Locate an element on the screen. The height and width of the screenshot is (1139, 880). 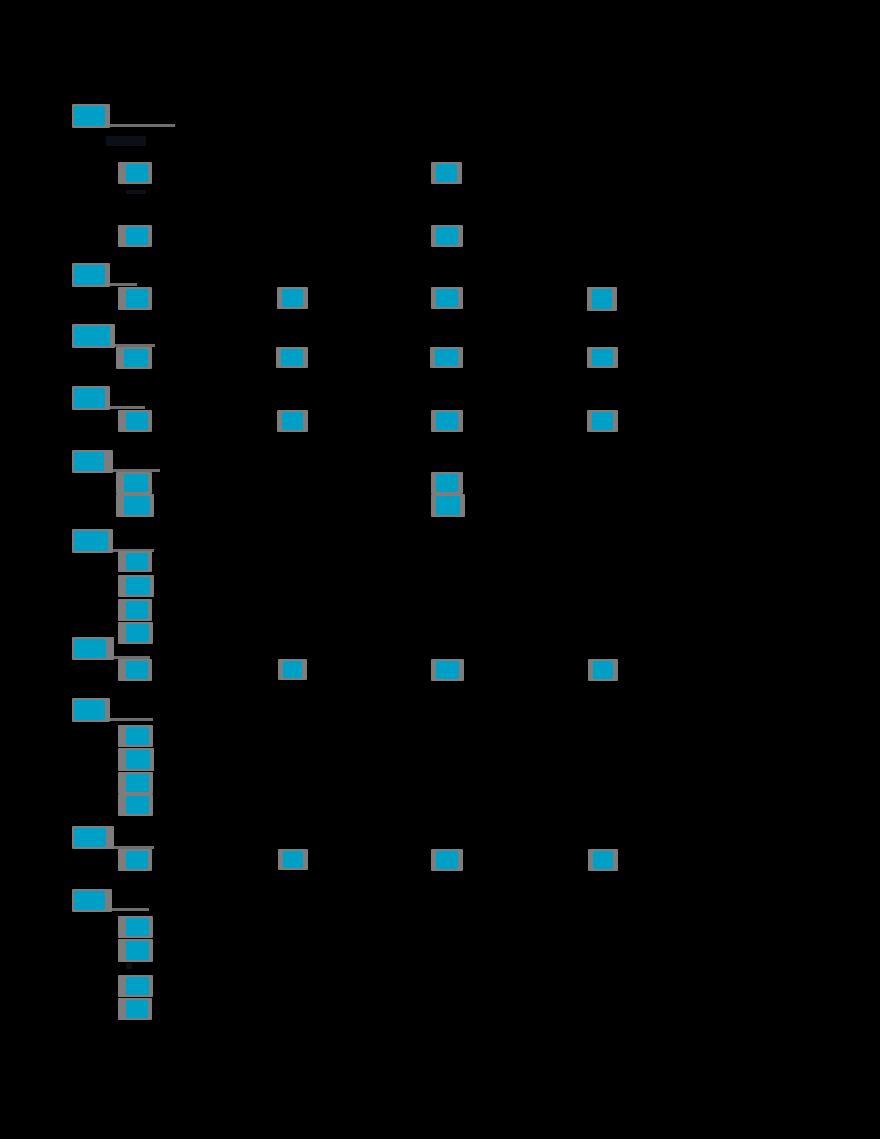
row-13-label is located at coordinates (137, 736).